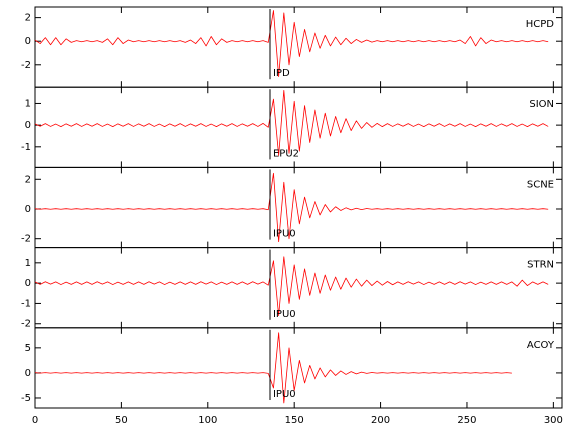  What do you see at coordinates (380, 420) in the screenshot?
I see `x-tick-label: 200` at bounding box center [380, 420].